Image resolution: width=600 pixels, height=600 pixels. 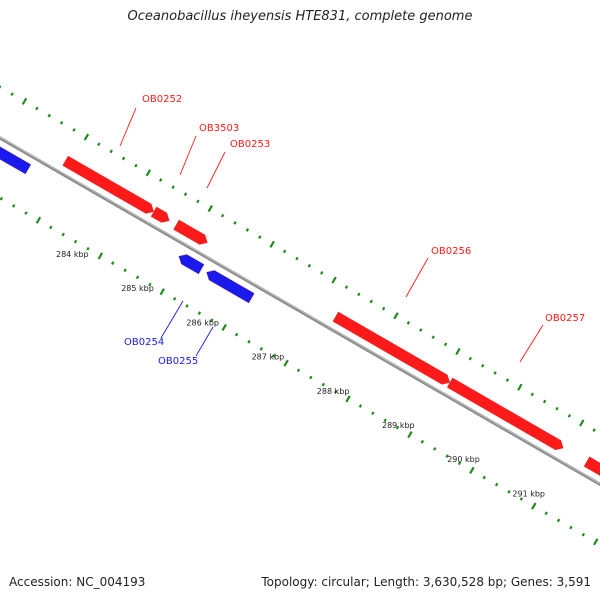 I want to click on gene-prev-arrow, so click(x=16, y=160).